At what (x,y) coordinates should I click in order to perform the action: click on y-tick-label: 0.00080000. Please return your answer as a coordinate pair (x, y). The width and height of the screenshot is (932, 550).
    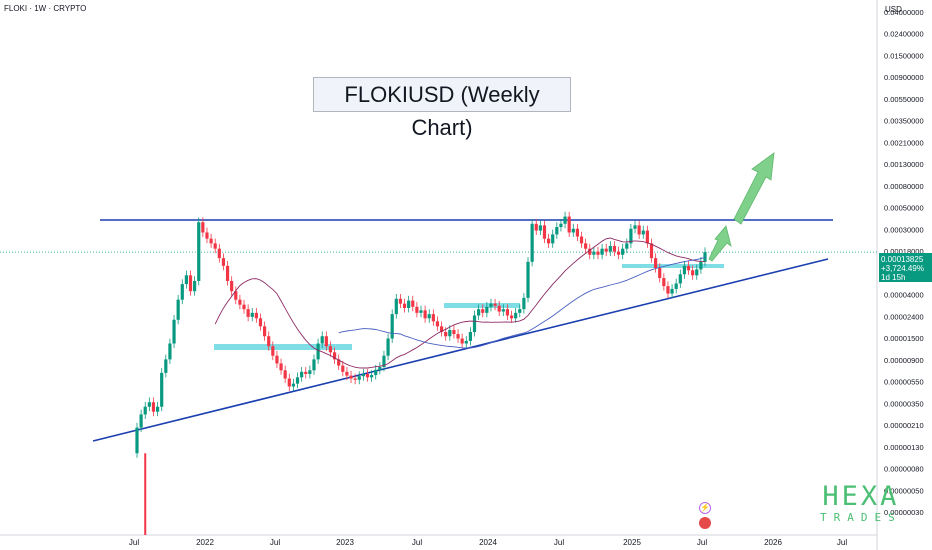
    Looking at the image, I should click on (904, 186).